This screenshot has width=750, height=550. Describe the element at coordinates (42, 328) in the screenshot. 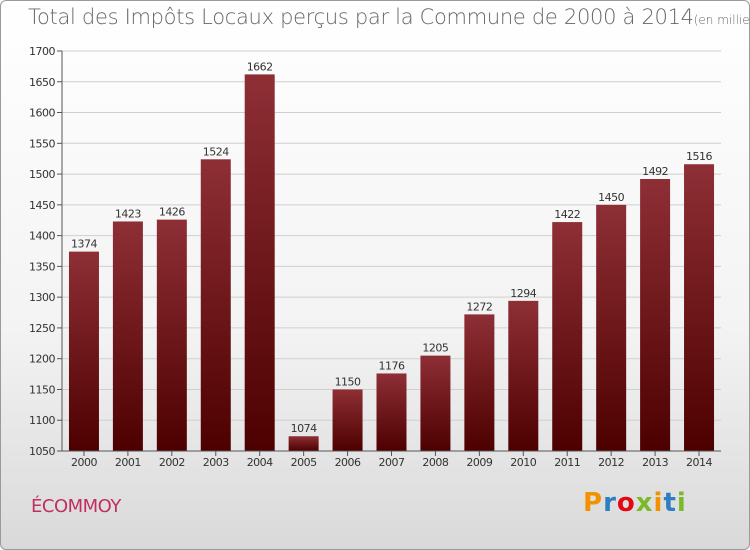

I see `y-tick-label: 1250` at that location.